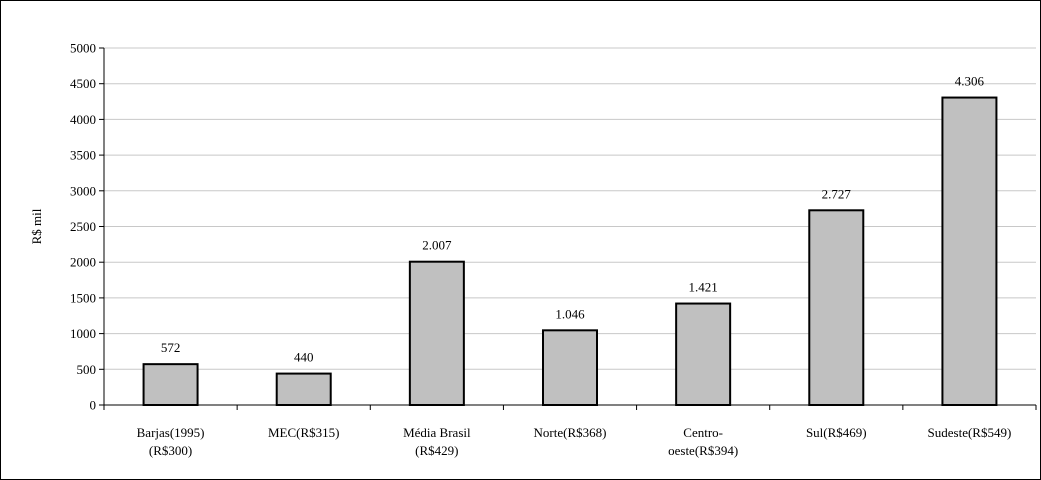 This screenshot has width=1041, height=480. What do you see at coordinates (83, 262) in the screenshot?
I see `y-tick-label: 2000` at bounding box center [83, 262].